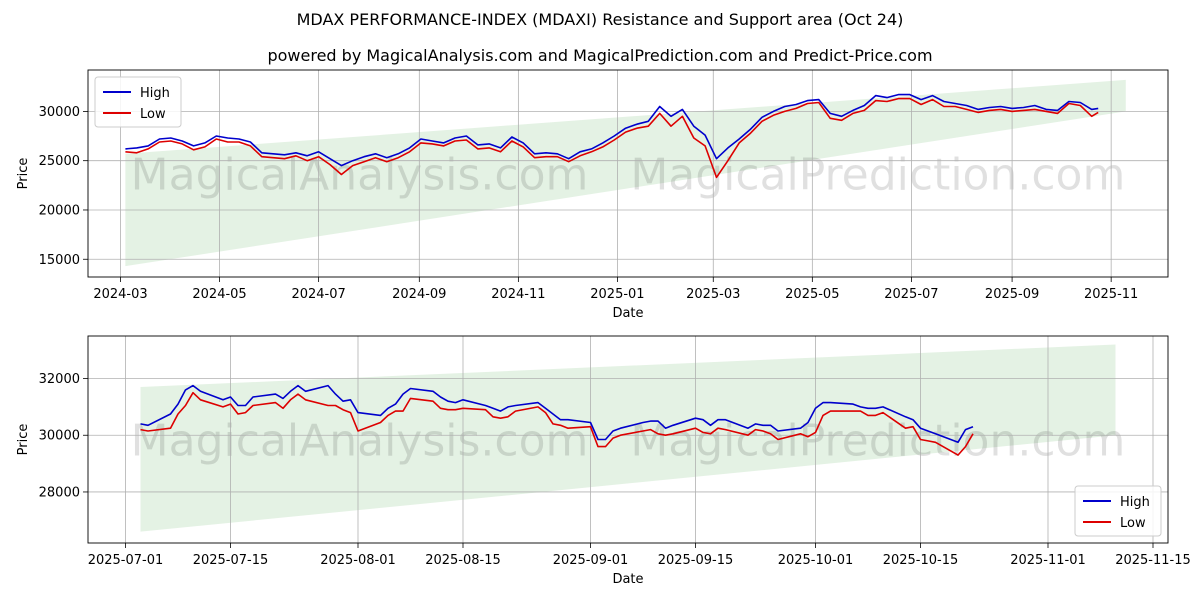  I want to click on x-tick-label: 2024-09, so click(419, 294).